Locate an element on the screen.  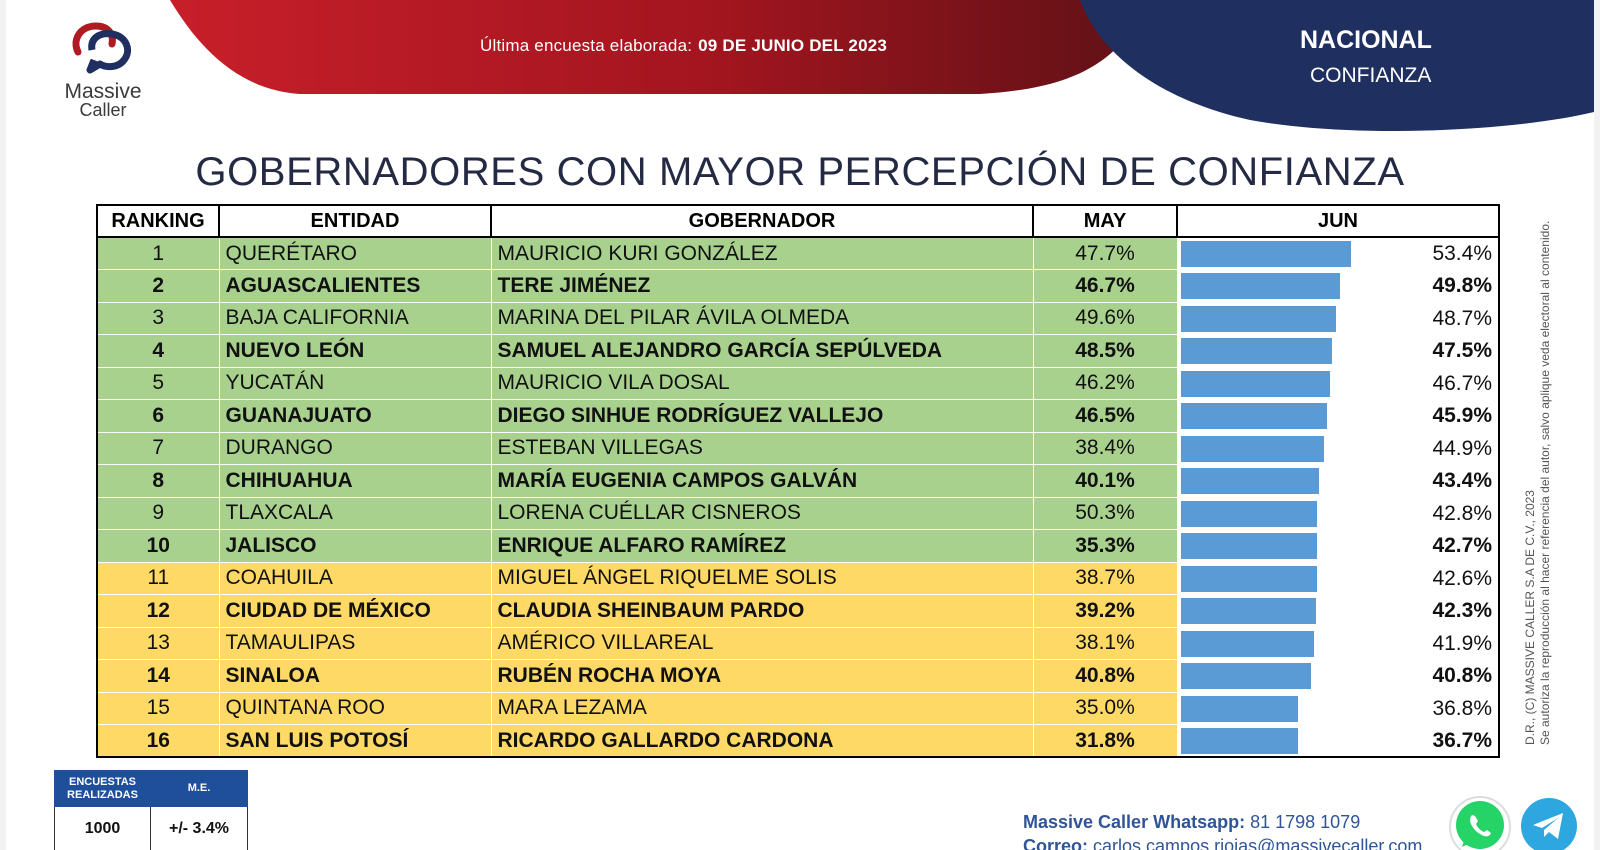
entidad-cell: JALISCO is located at coordinates (355, 546).